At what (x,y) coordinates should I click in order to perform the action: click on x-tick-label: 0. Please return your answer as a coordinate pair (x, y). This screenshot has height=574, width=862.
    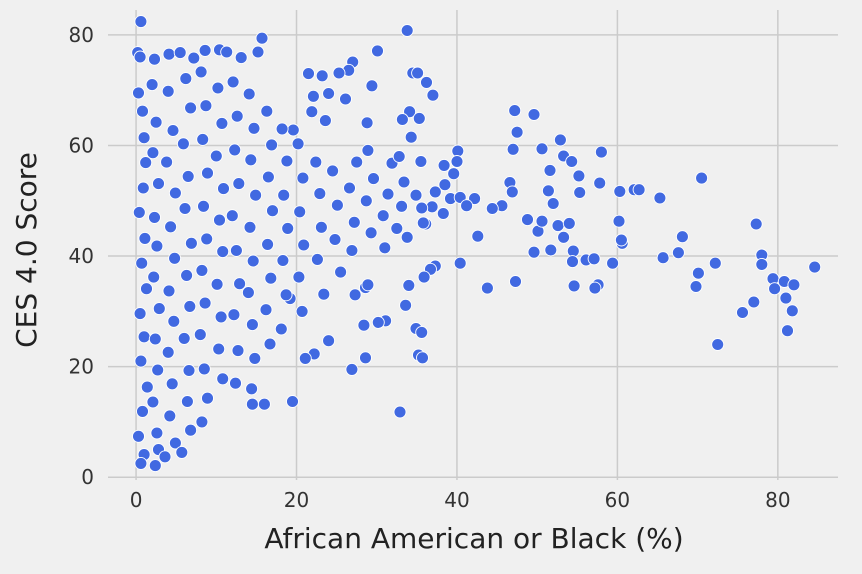
    Looking at the image, I should click on (136, 500).